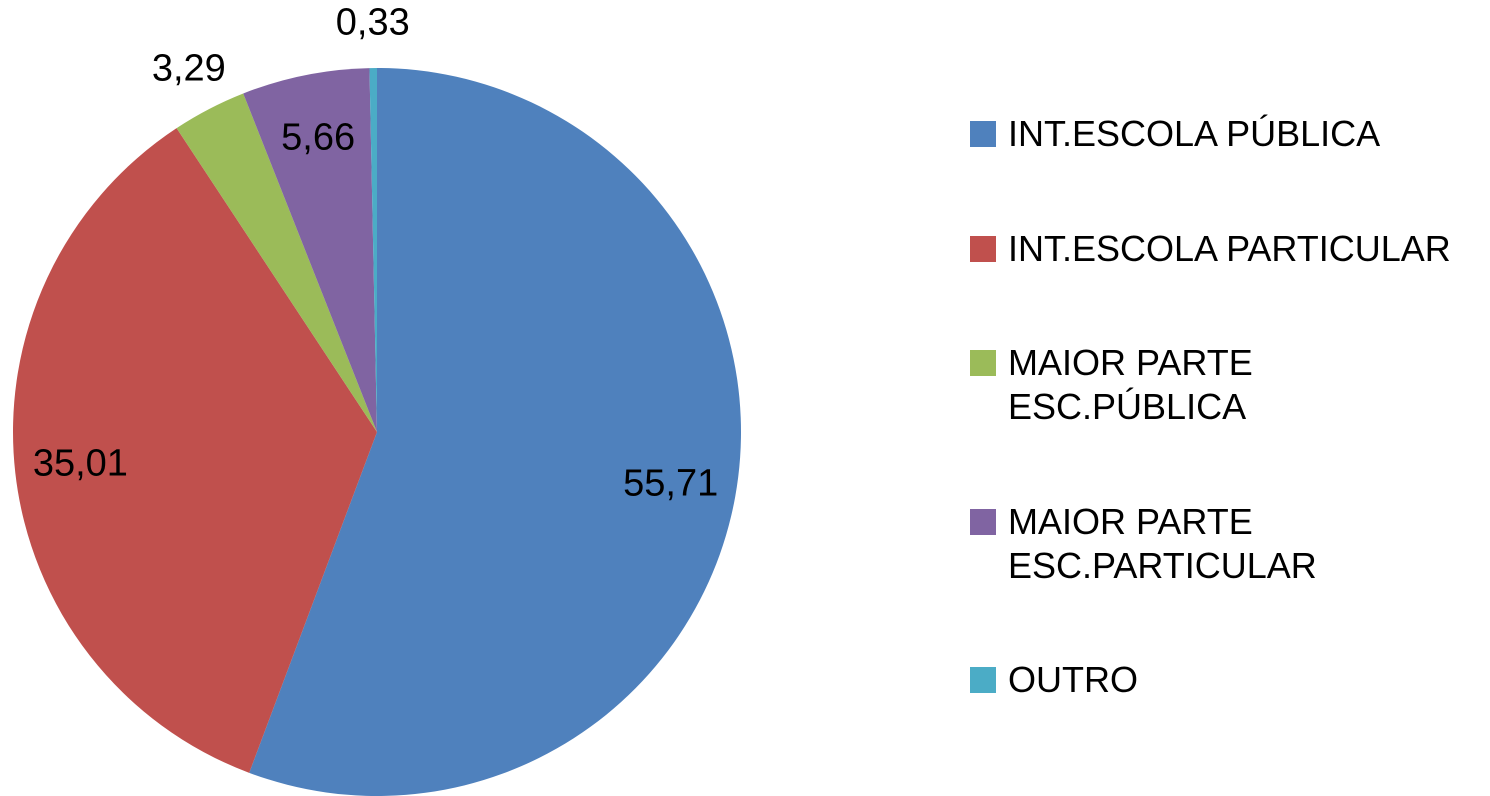  I want to click on legend-label: INT.ESCOLA PARTICULAR, so click(1229, 248).